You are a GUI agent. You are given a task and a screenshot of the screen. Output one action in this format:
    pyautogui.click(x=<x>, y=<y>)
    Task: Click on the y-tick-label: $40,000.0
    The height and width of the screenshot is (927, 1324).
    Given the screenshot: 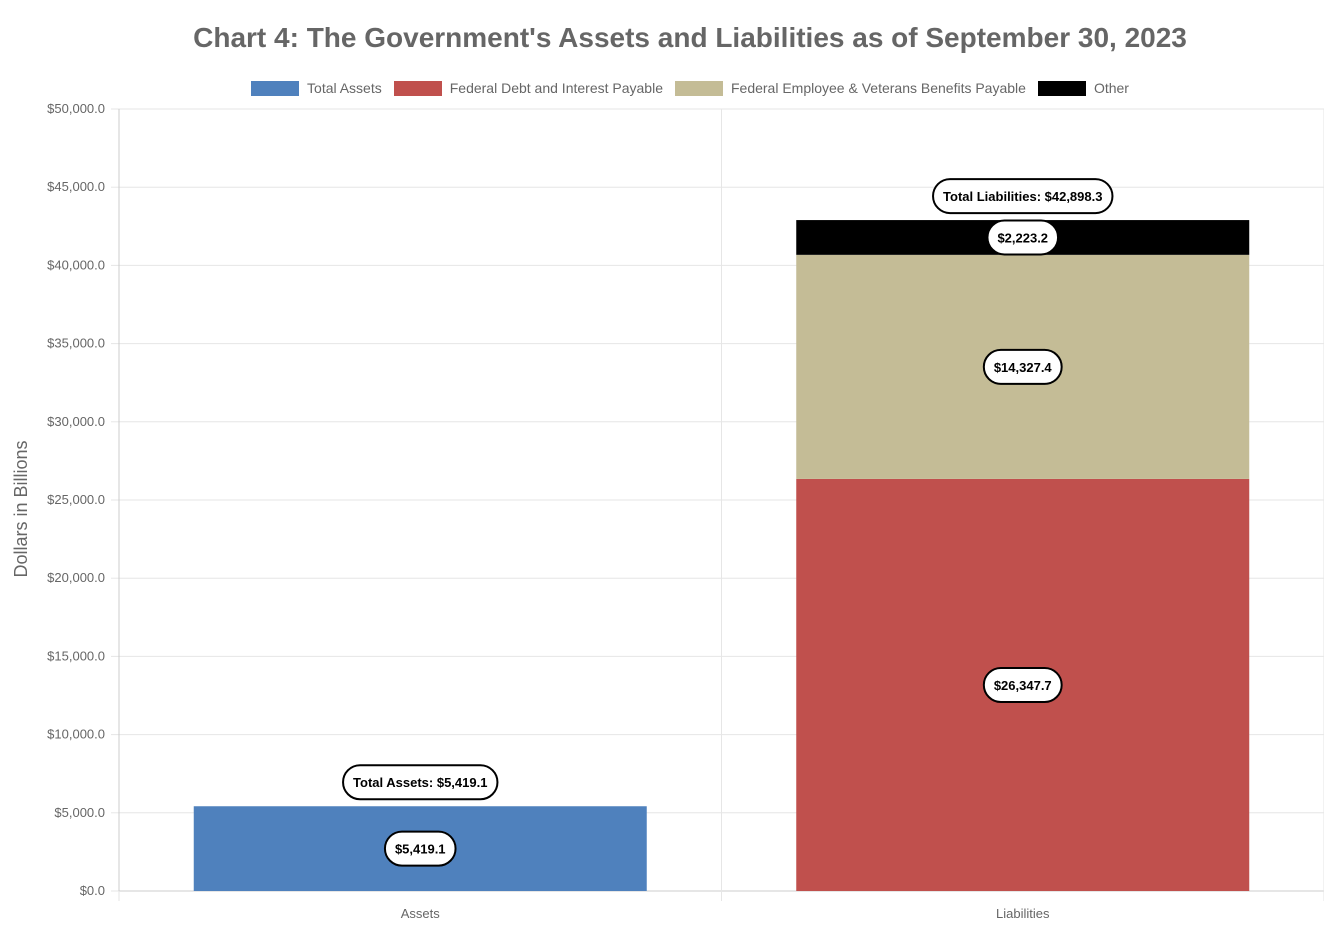 What is the action you would take?
    pyautogui.click(x=76, y=264)
    